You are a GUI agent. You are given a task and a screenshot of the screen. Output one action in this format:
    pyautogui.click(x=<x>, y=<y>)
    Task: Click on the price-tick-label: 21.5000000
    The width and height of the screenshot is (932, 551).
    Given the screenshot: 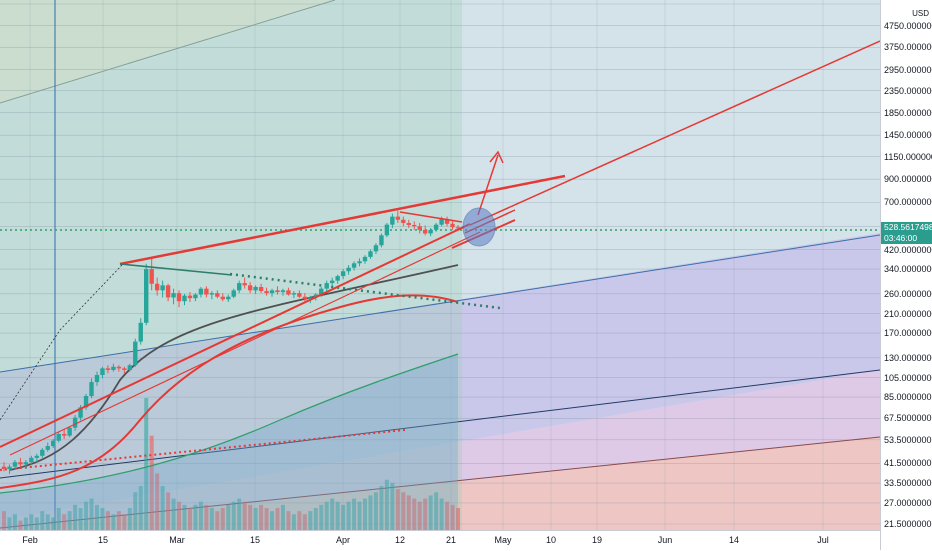 What is the action you would take?
    pyautogui.click(x=908, y=524)
    